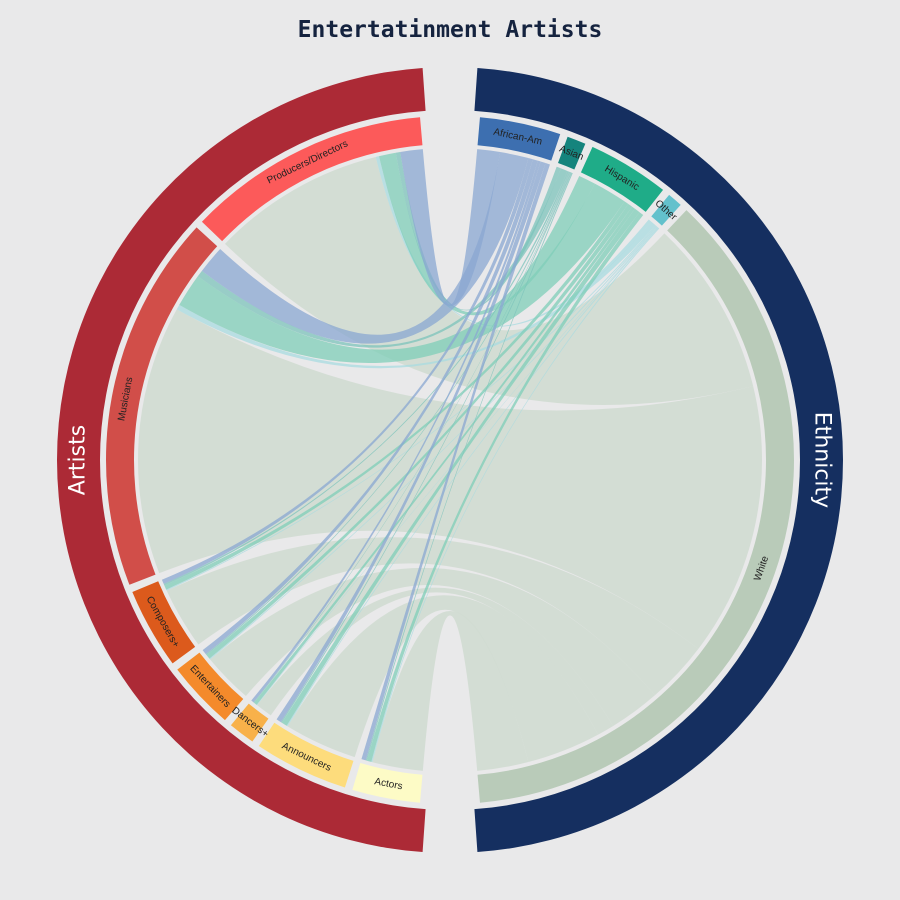 The width and height of the screenshot is (900, 900). I want to click on group-label-ethnicity: Ethnicity, so click(822, 460).